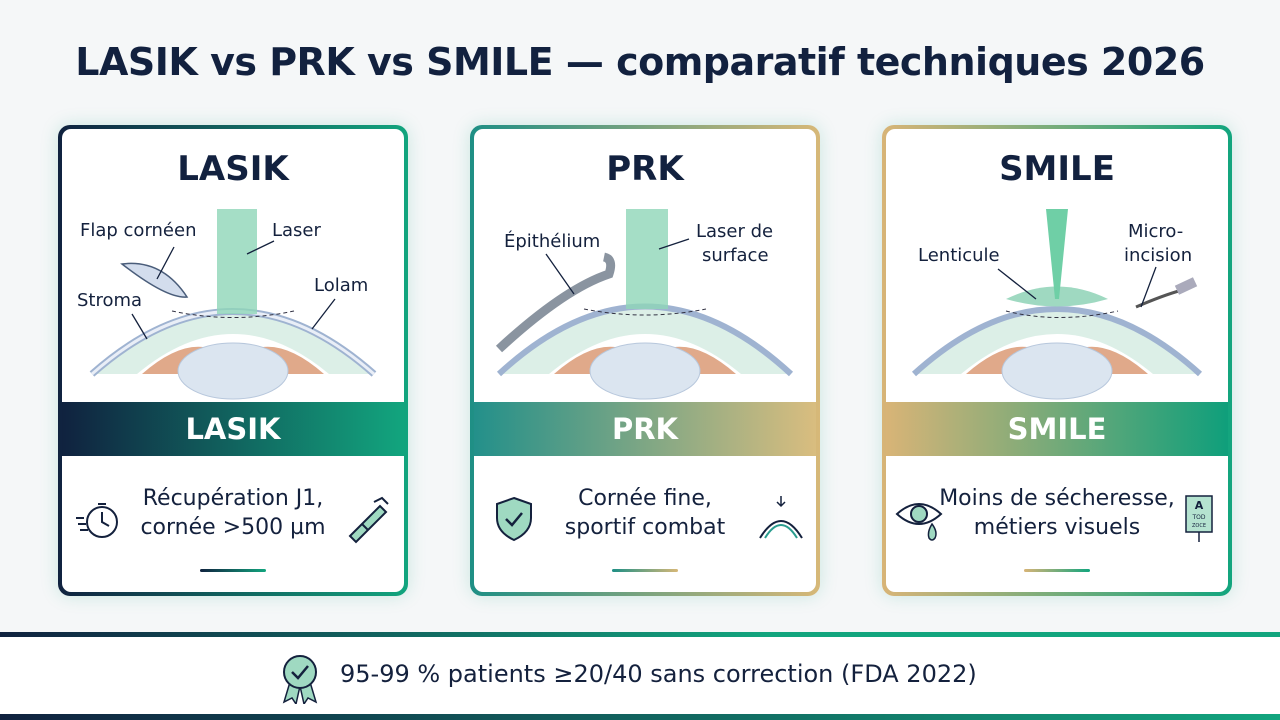  I want to click on lasik-eye-diagram: Flap cornéen Laser Stroma Lolam, so click(227, 304).